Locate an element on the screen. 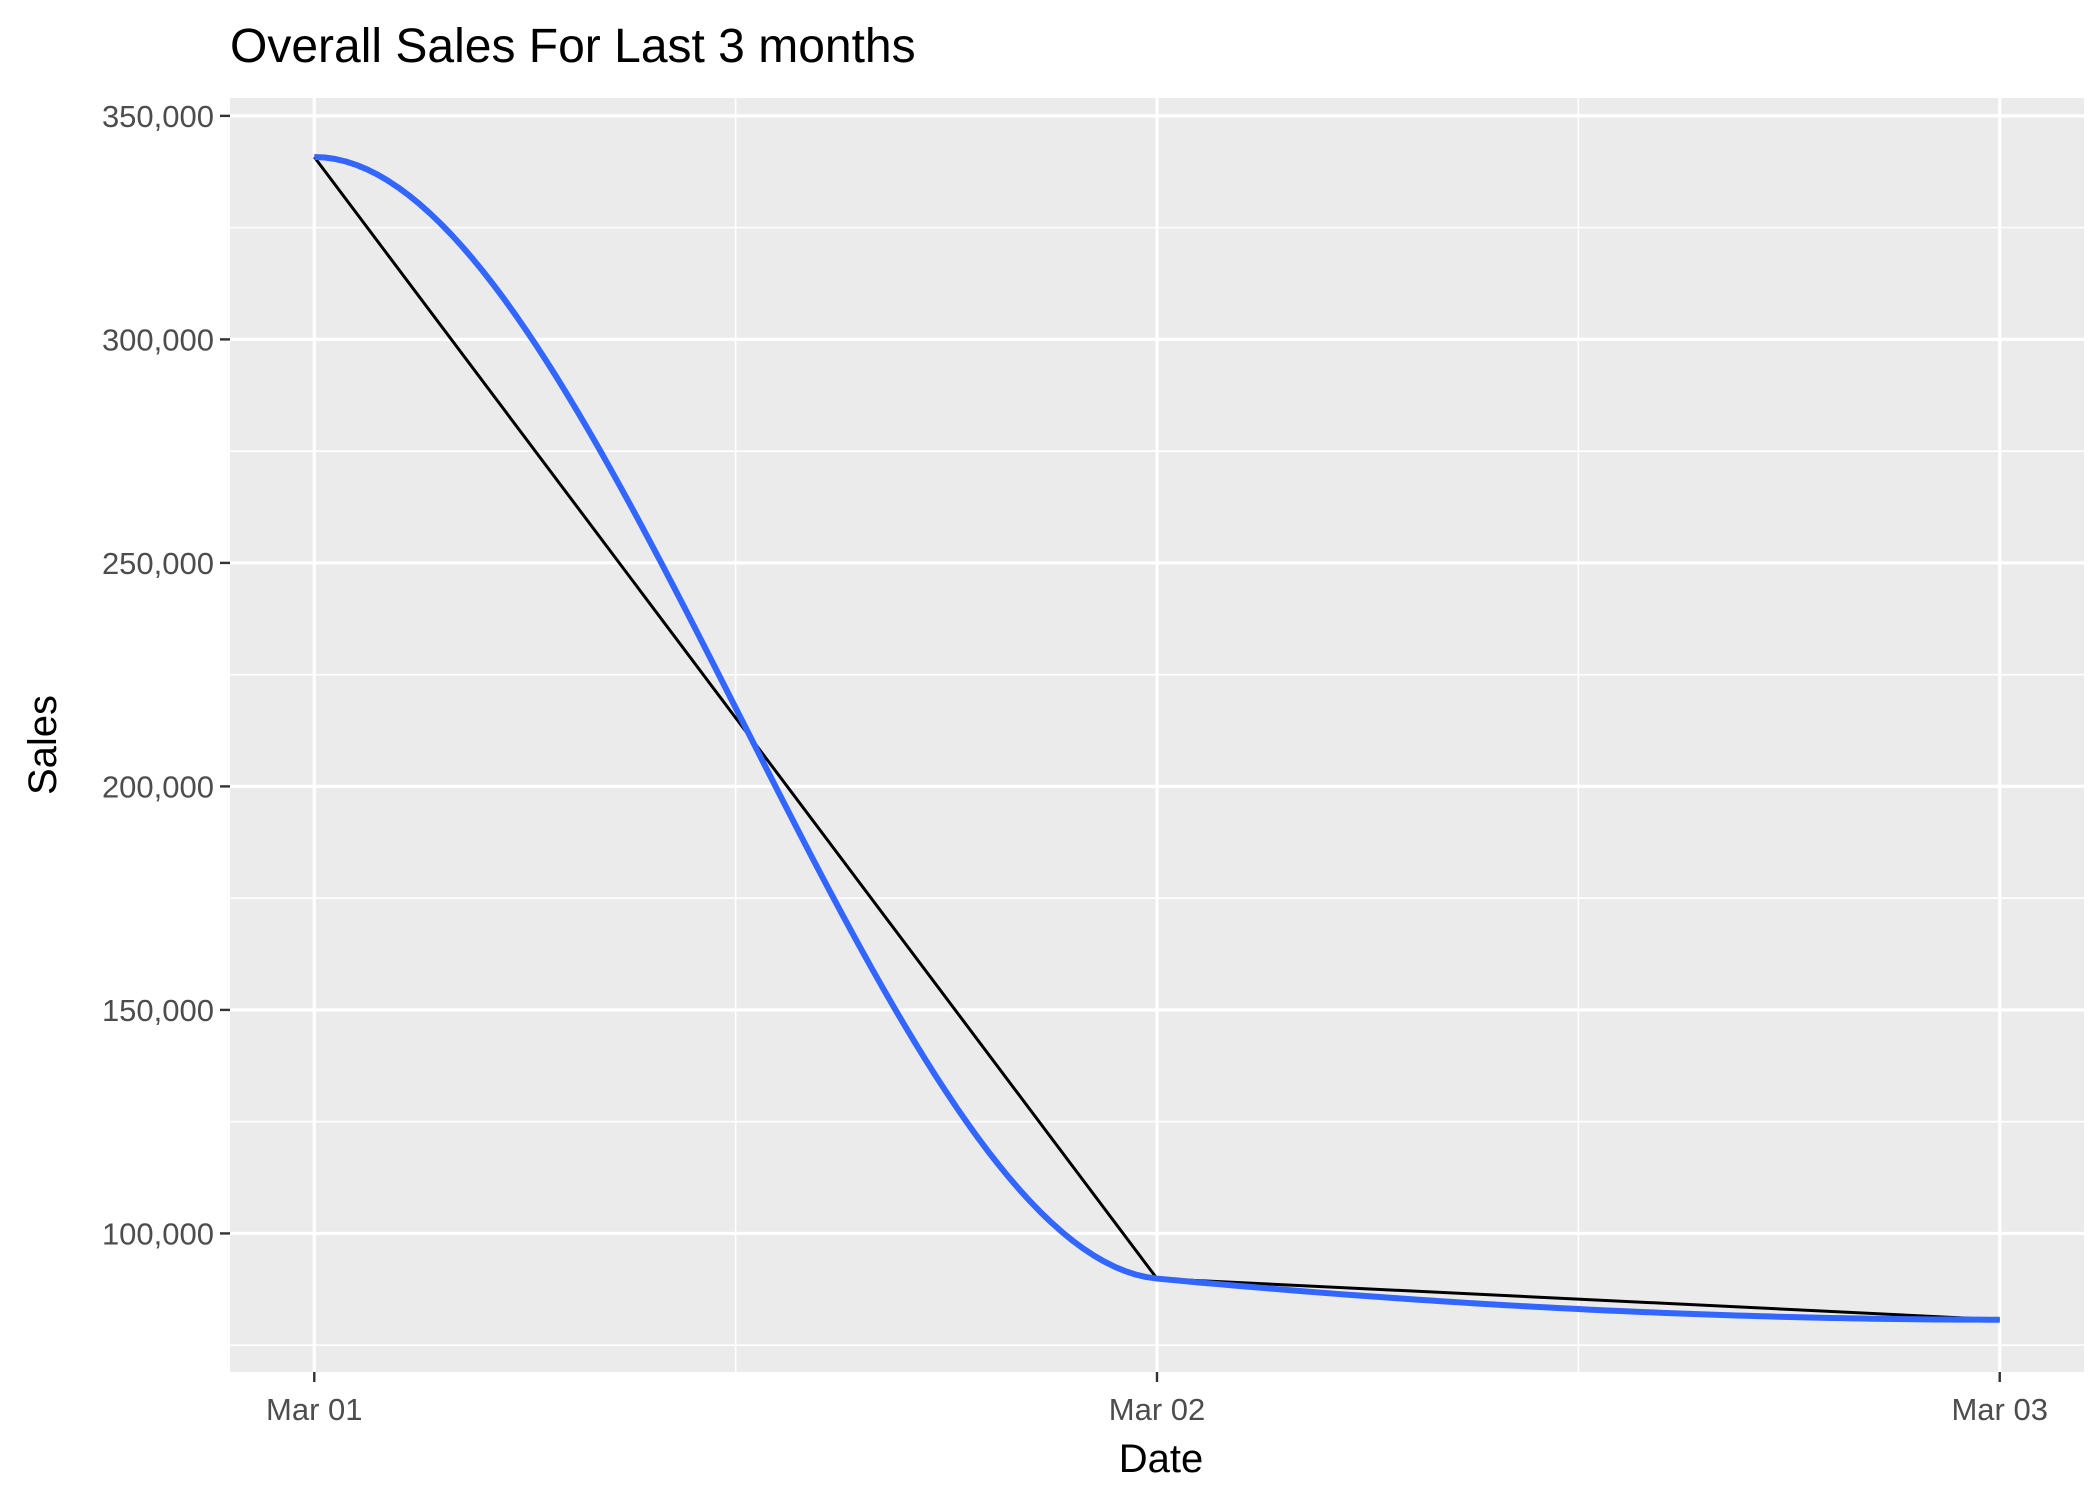  y-tick-label-0: 100,000 is located at coordinates (158, 1233).